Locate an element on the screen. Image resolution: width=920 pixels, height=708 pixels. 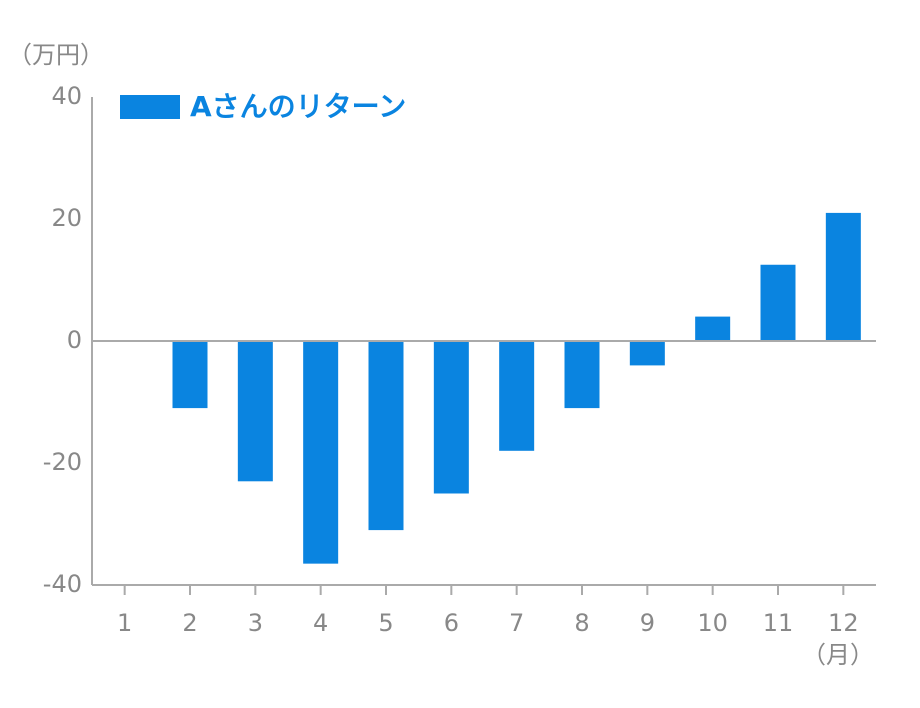
y-unit: （万円） is located at coordinates (56, 55).